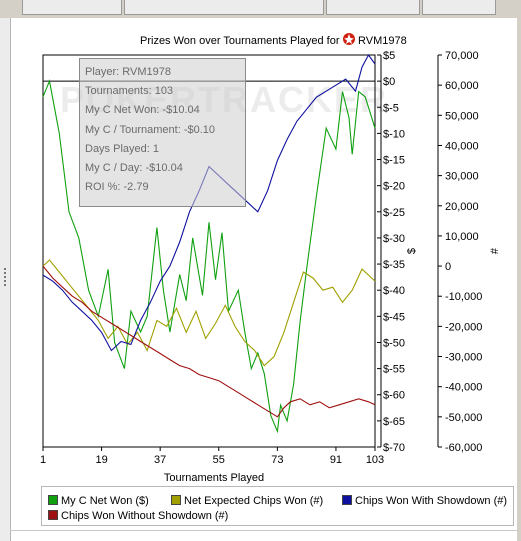 This screenshot has width=521, height=541. Describe the element at coordinates (349, 39) in the screenshot. I see `pokerstars-logo-icon` at that location.